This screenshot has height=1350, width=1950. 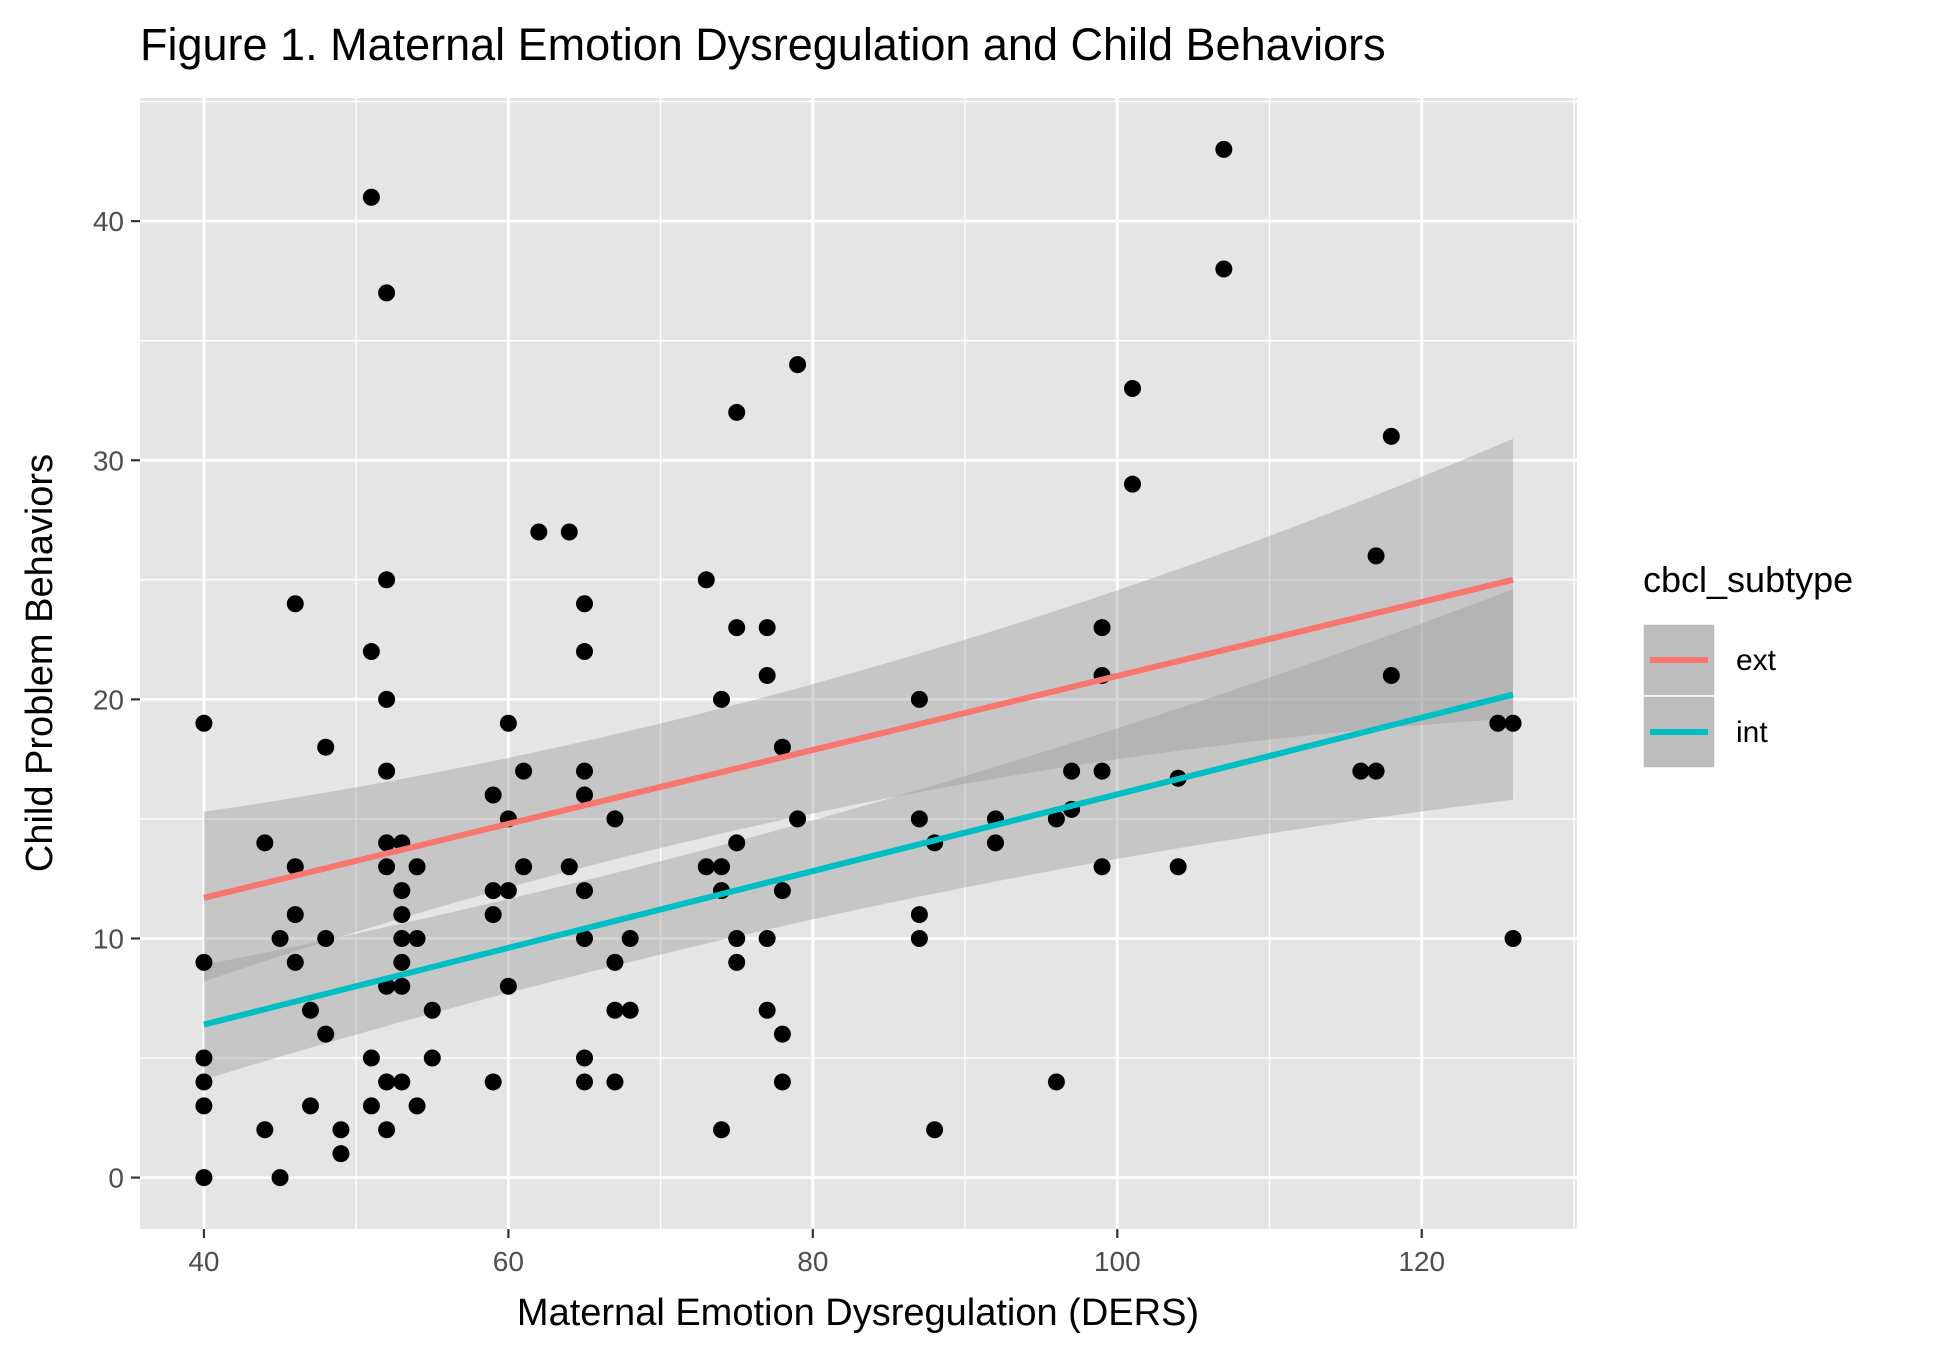 What do you see at coordinates (203, 1261) in the screenshot?
I see `x-tick-label-0: 40` at bounding box center [203, 1261].